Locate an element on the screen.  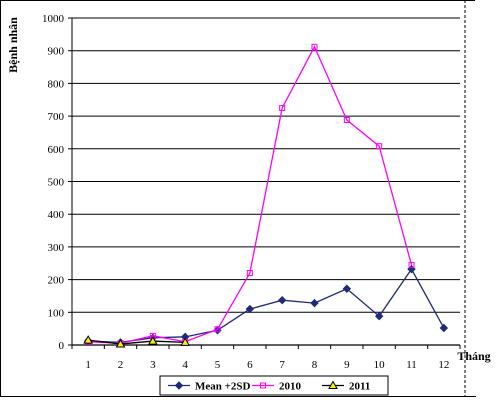
y-axis-label: Bệnh nhân is located at coordinates (13, 45).